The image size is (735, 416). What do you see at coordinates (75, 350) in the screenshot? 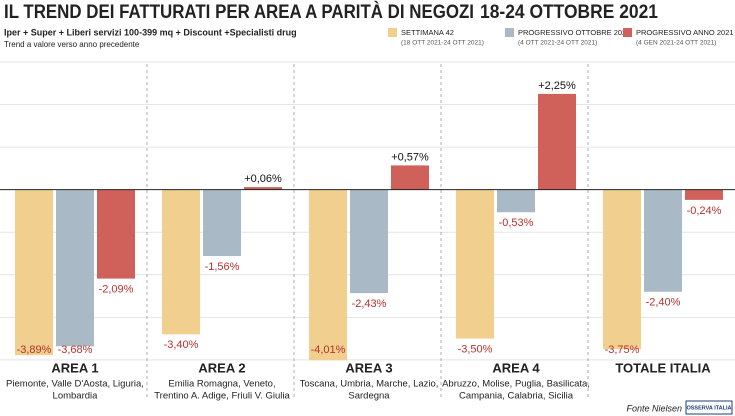
I see `value-label: -3,68%` at bounding box center [75, 350].